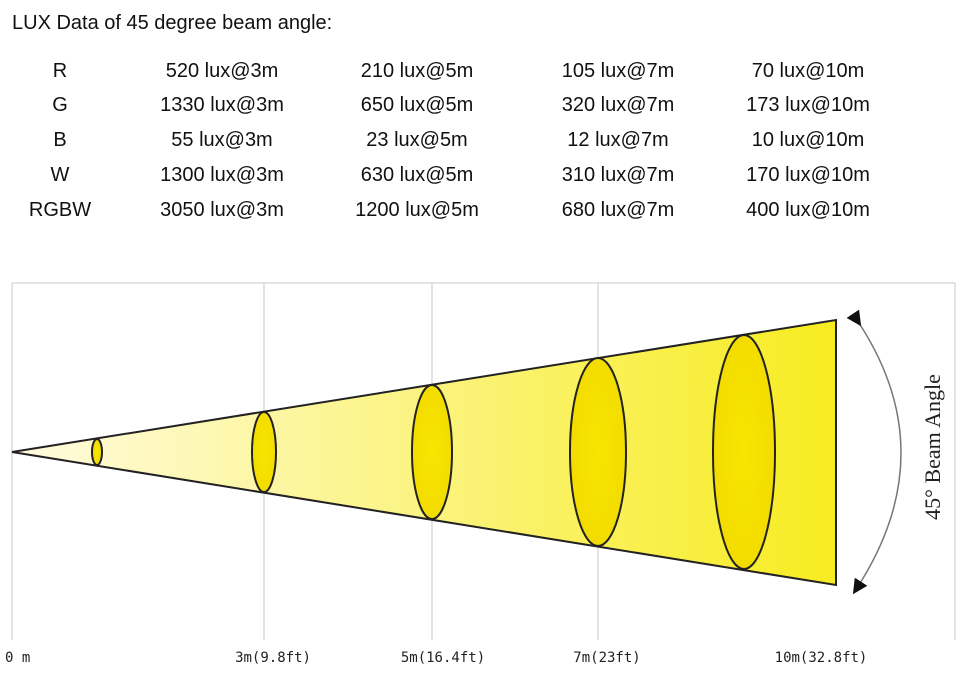 Image resolution: width=963 pixels, height=676 pixels. I want to click on row-label: RGBW, so click(60, 210).